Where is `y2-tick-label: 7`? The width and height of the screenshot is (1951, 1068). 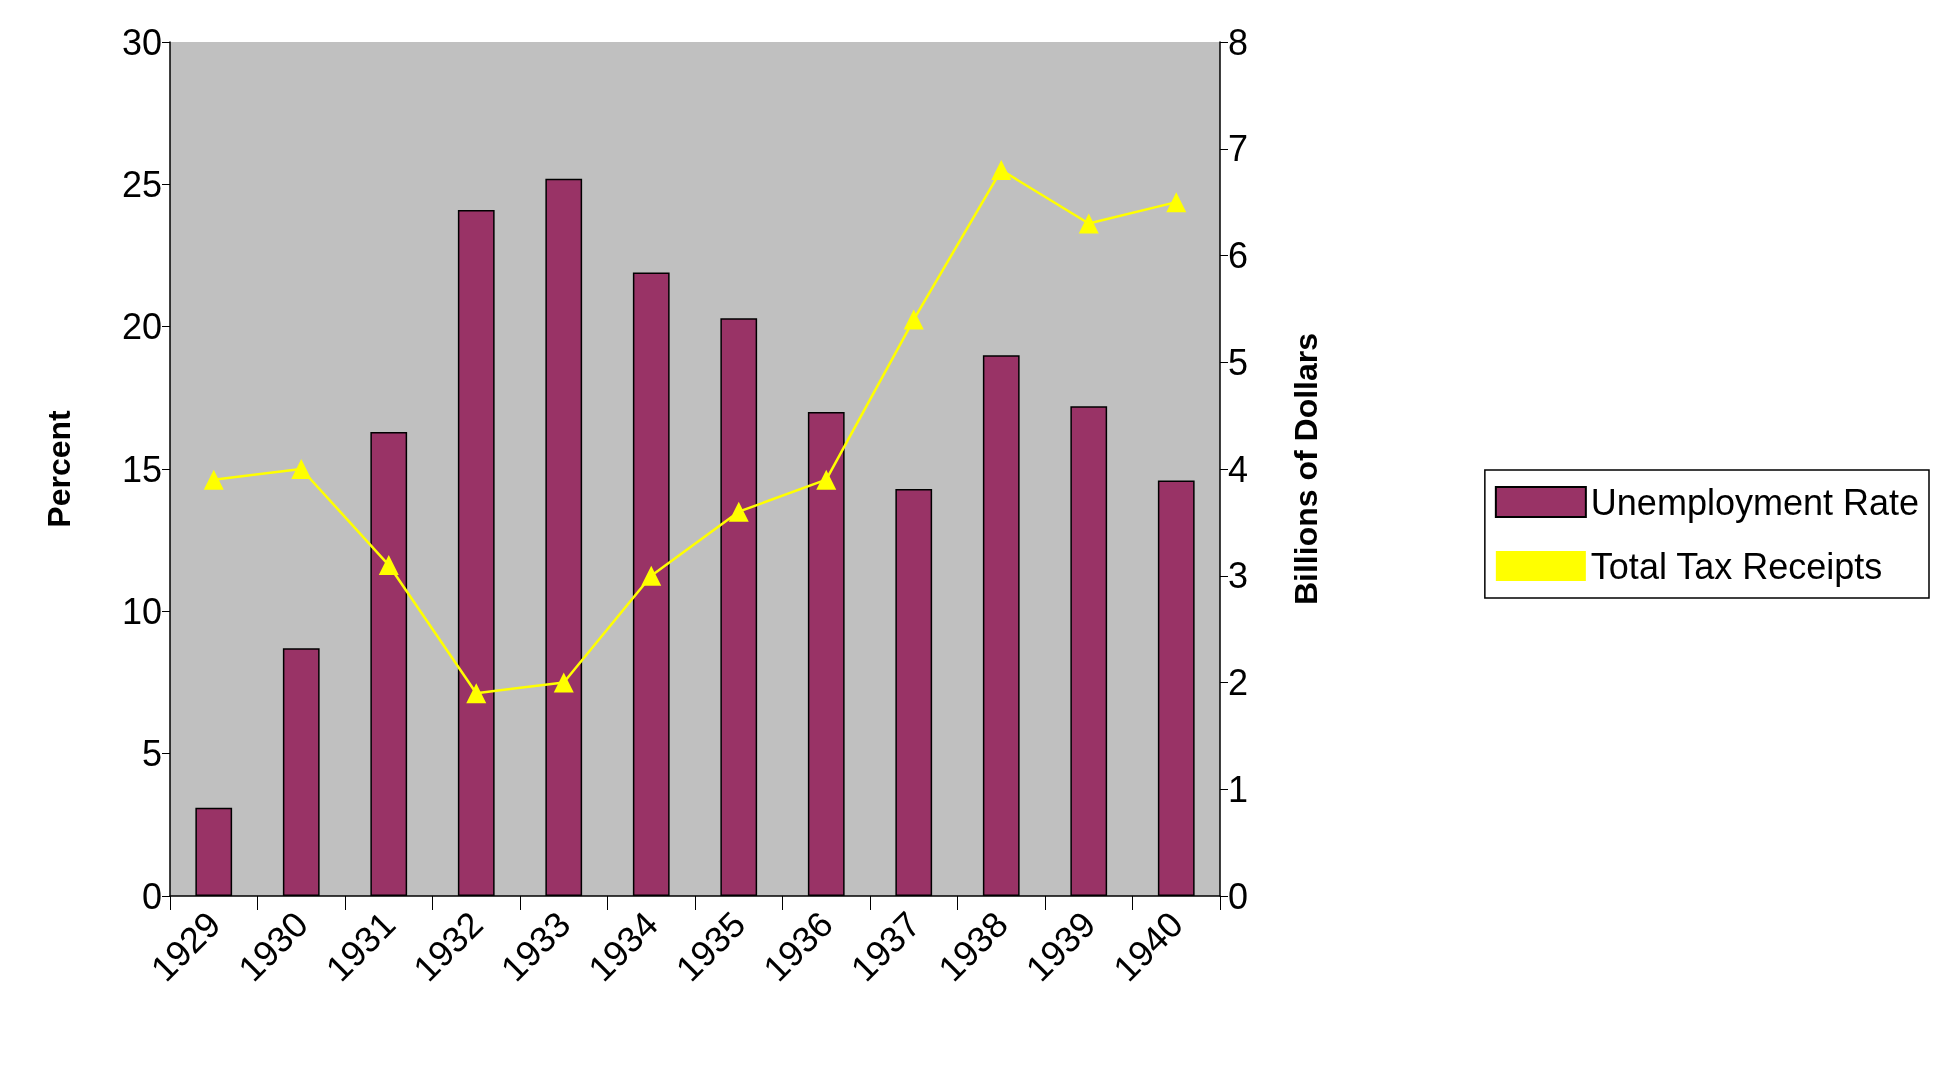
y2-tick-label: 7 is located at coordinates (1238, 149).